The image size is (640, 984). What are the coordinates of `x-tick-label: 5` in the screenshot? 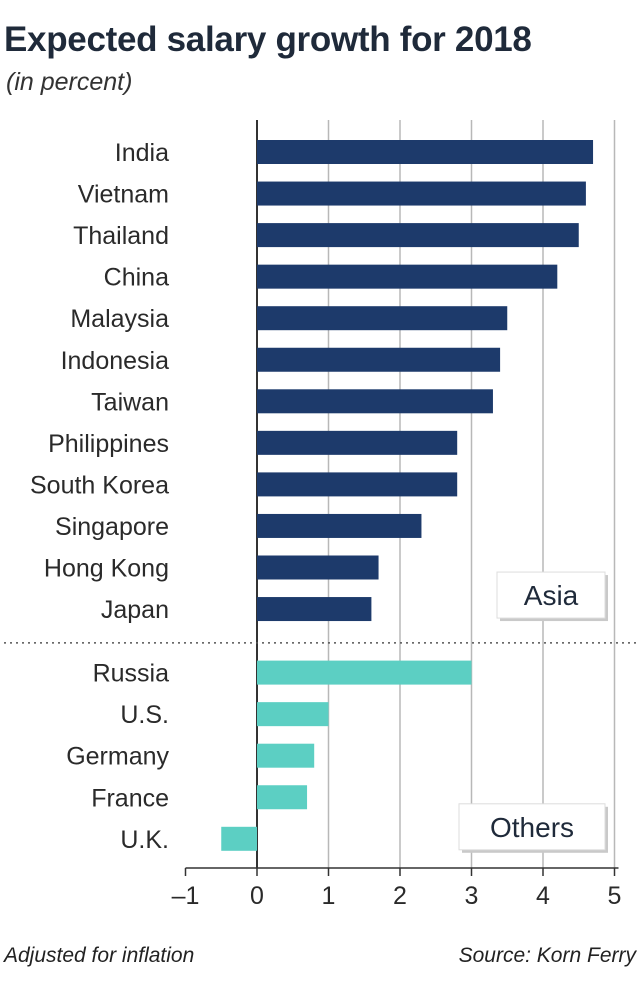 It's located at (615, 896).